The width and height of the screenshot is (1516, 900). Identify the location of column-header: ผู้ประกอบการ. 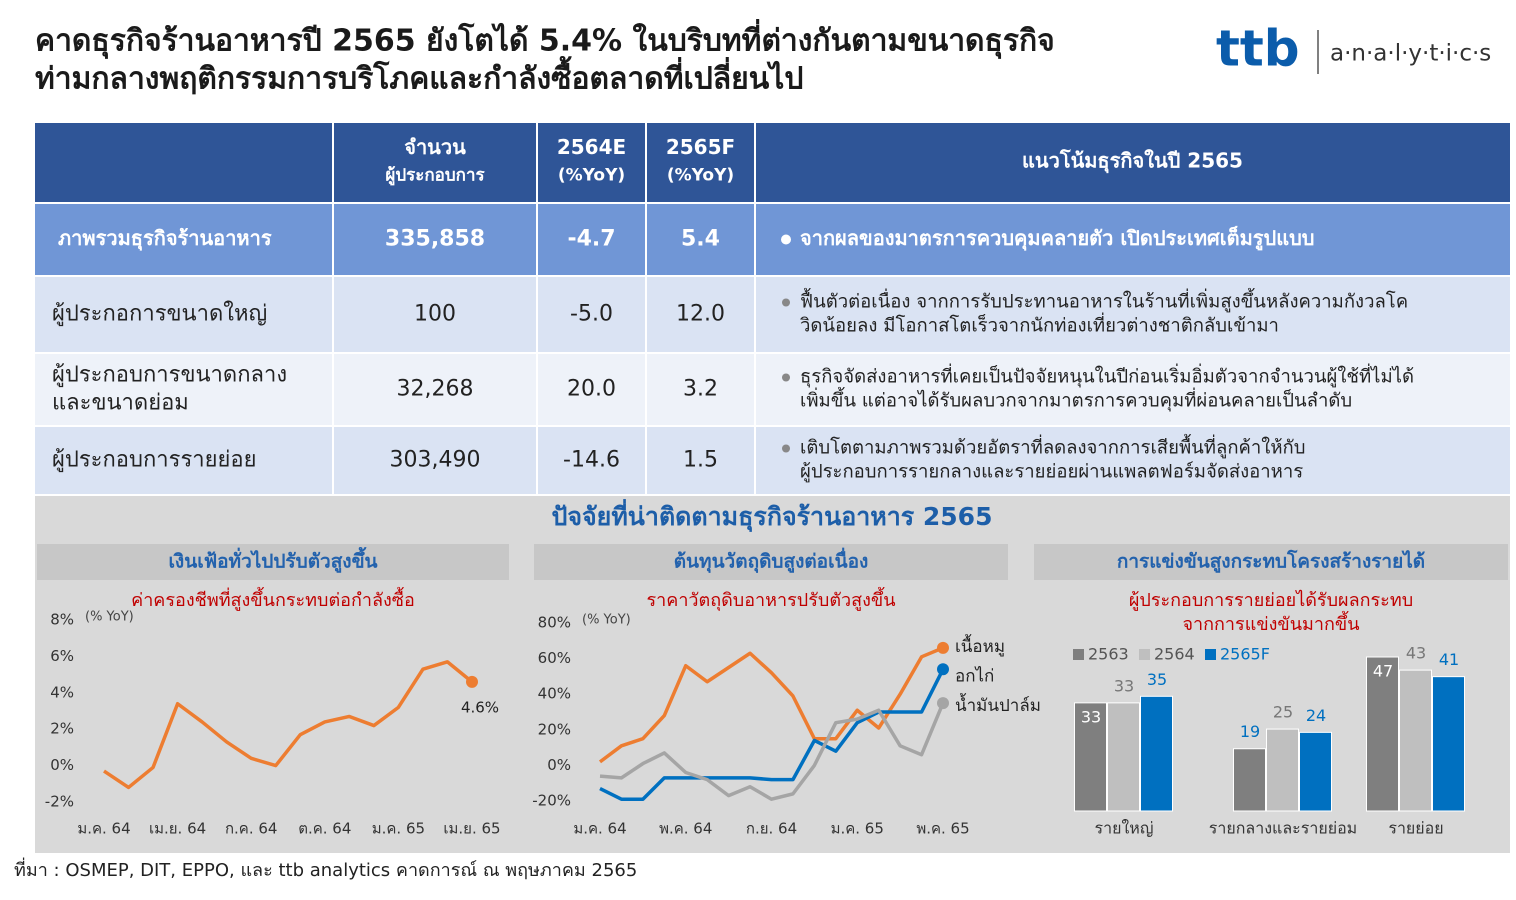
(435, 176).